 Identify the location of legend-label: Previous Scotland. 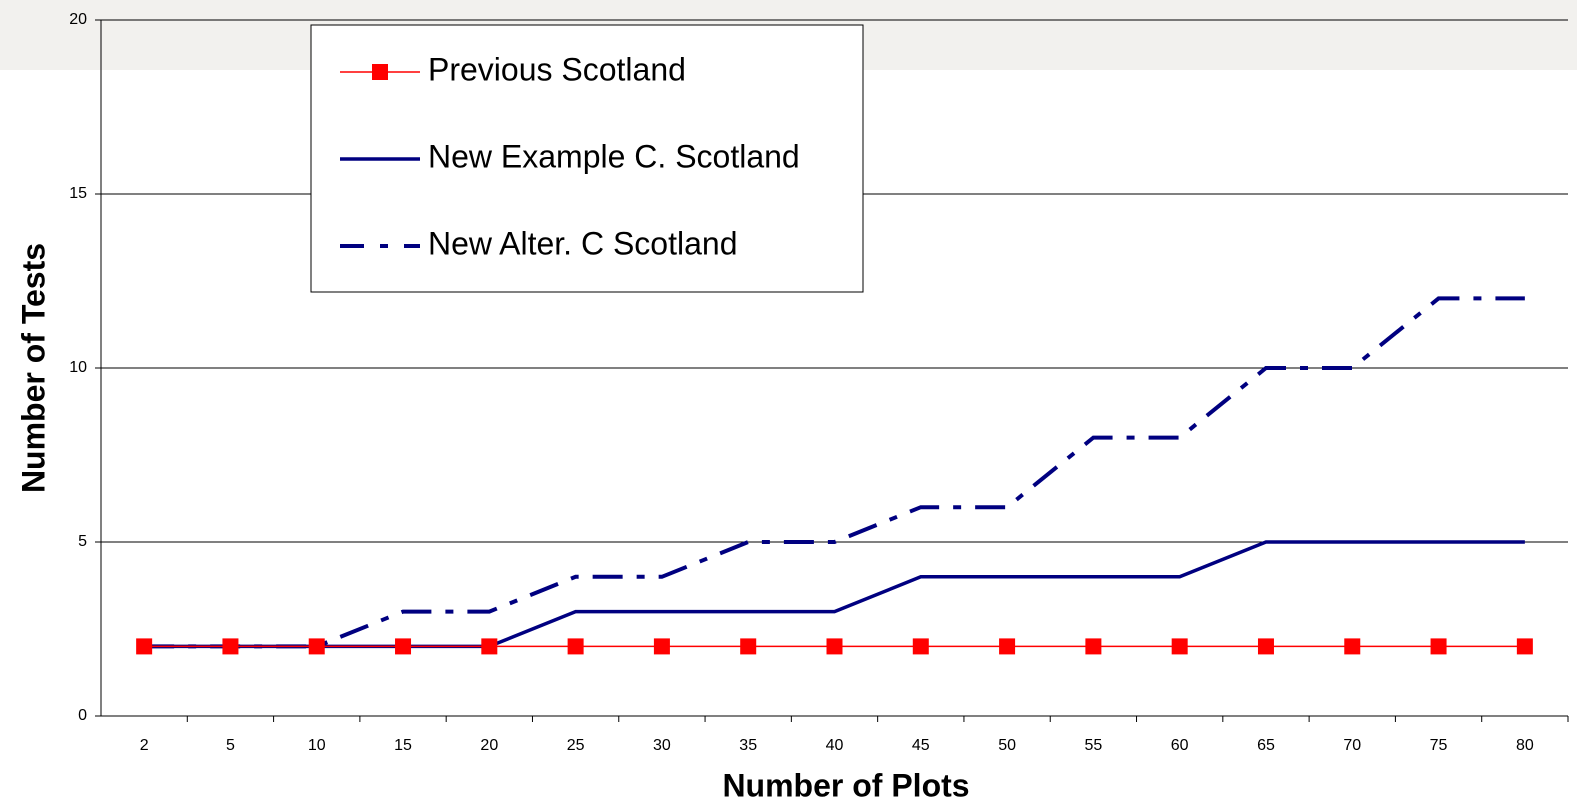
(557, 69).